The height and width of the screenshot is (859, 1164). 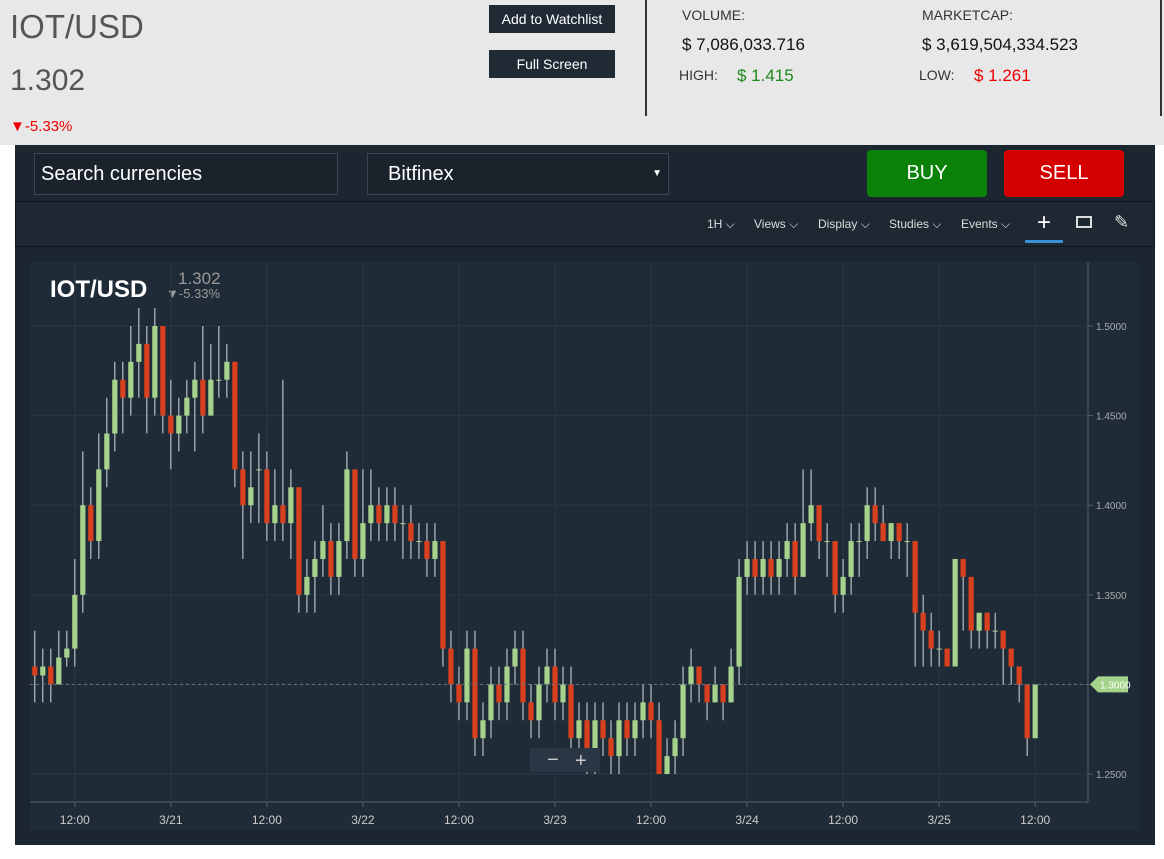 What do you see at coordinates (927, 173) in the screenshot?
I see `buy-button: BUY` at bounding box center [927, 173].